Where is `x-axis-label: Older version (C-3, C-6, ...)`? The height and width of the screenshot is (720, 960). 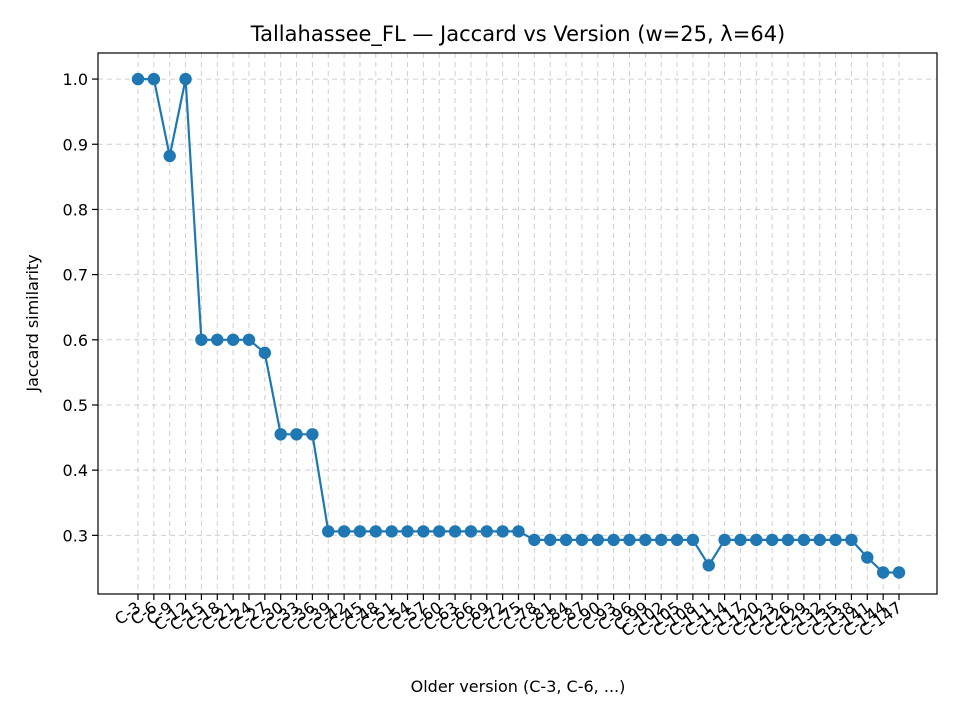 x-axis-label: Older version (C-3, C-6, ...) is located at coordinates (518, 686).